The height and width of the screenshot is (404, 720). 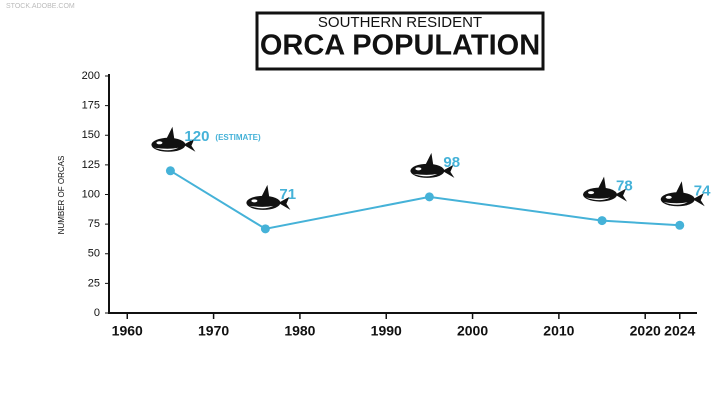 I want to click on y-tick-label: 25, so click(x=94, y=283).